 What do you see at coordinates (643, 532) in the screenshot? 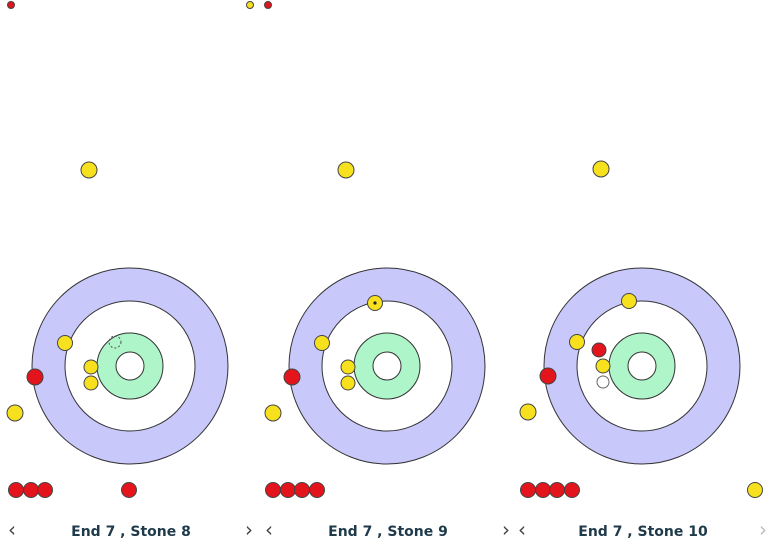
I see `stone-label: End 7 , Stone 10` at bounding box center [643, 532].